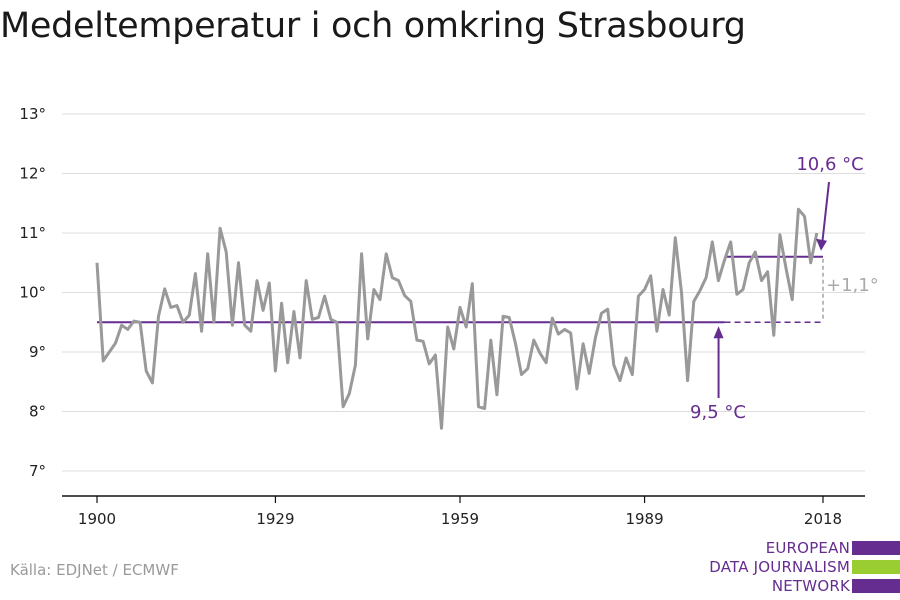  Describe the element at coordinates (823, 519) in the screenshot. I see `x-tick-label: 2018` at that location.